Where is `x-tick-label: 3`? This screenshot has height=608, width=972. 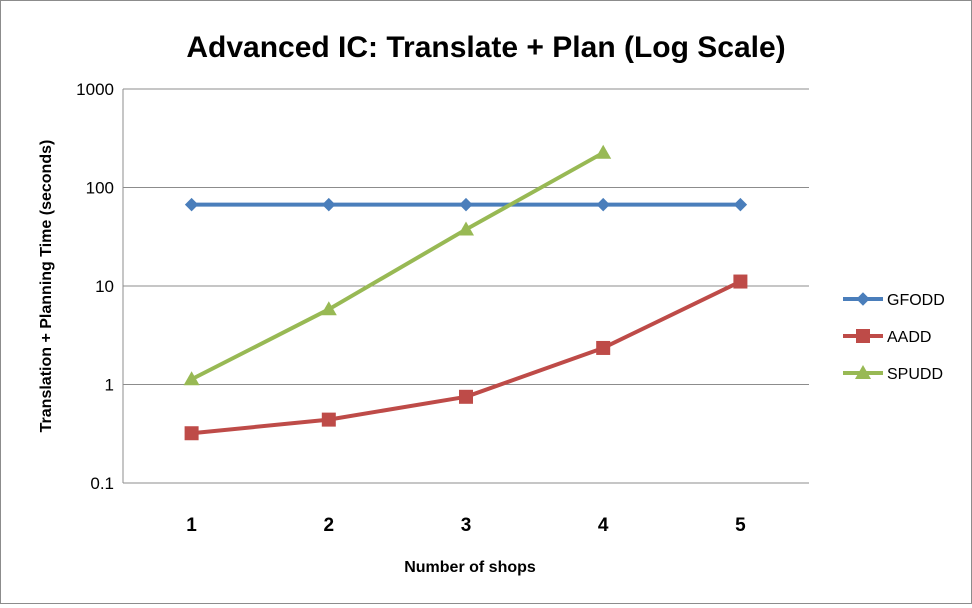
x-tick-label: 3 is located at coordinates (466, 525).